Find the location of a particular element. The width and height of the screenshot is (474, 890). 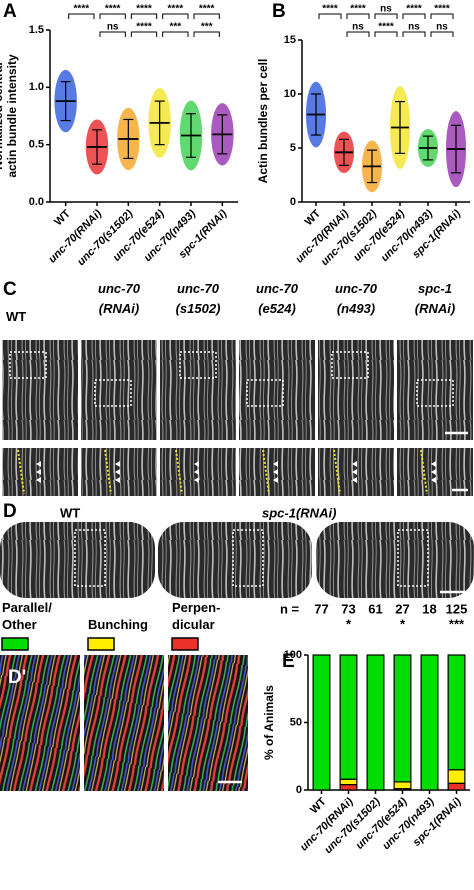

y-tick-label: 0.5 is located at coordinates (36, 145).